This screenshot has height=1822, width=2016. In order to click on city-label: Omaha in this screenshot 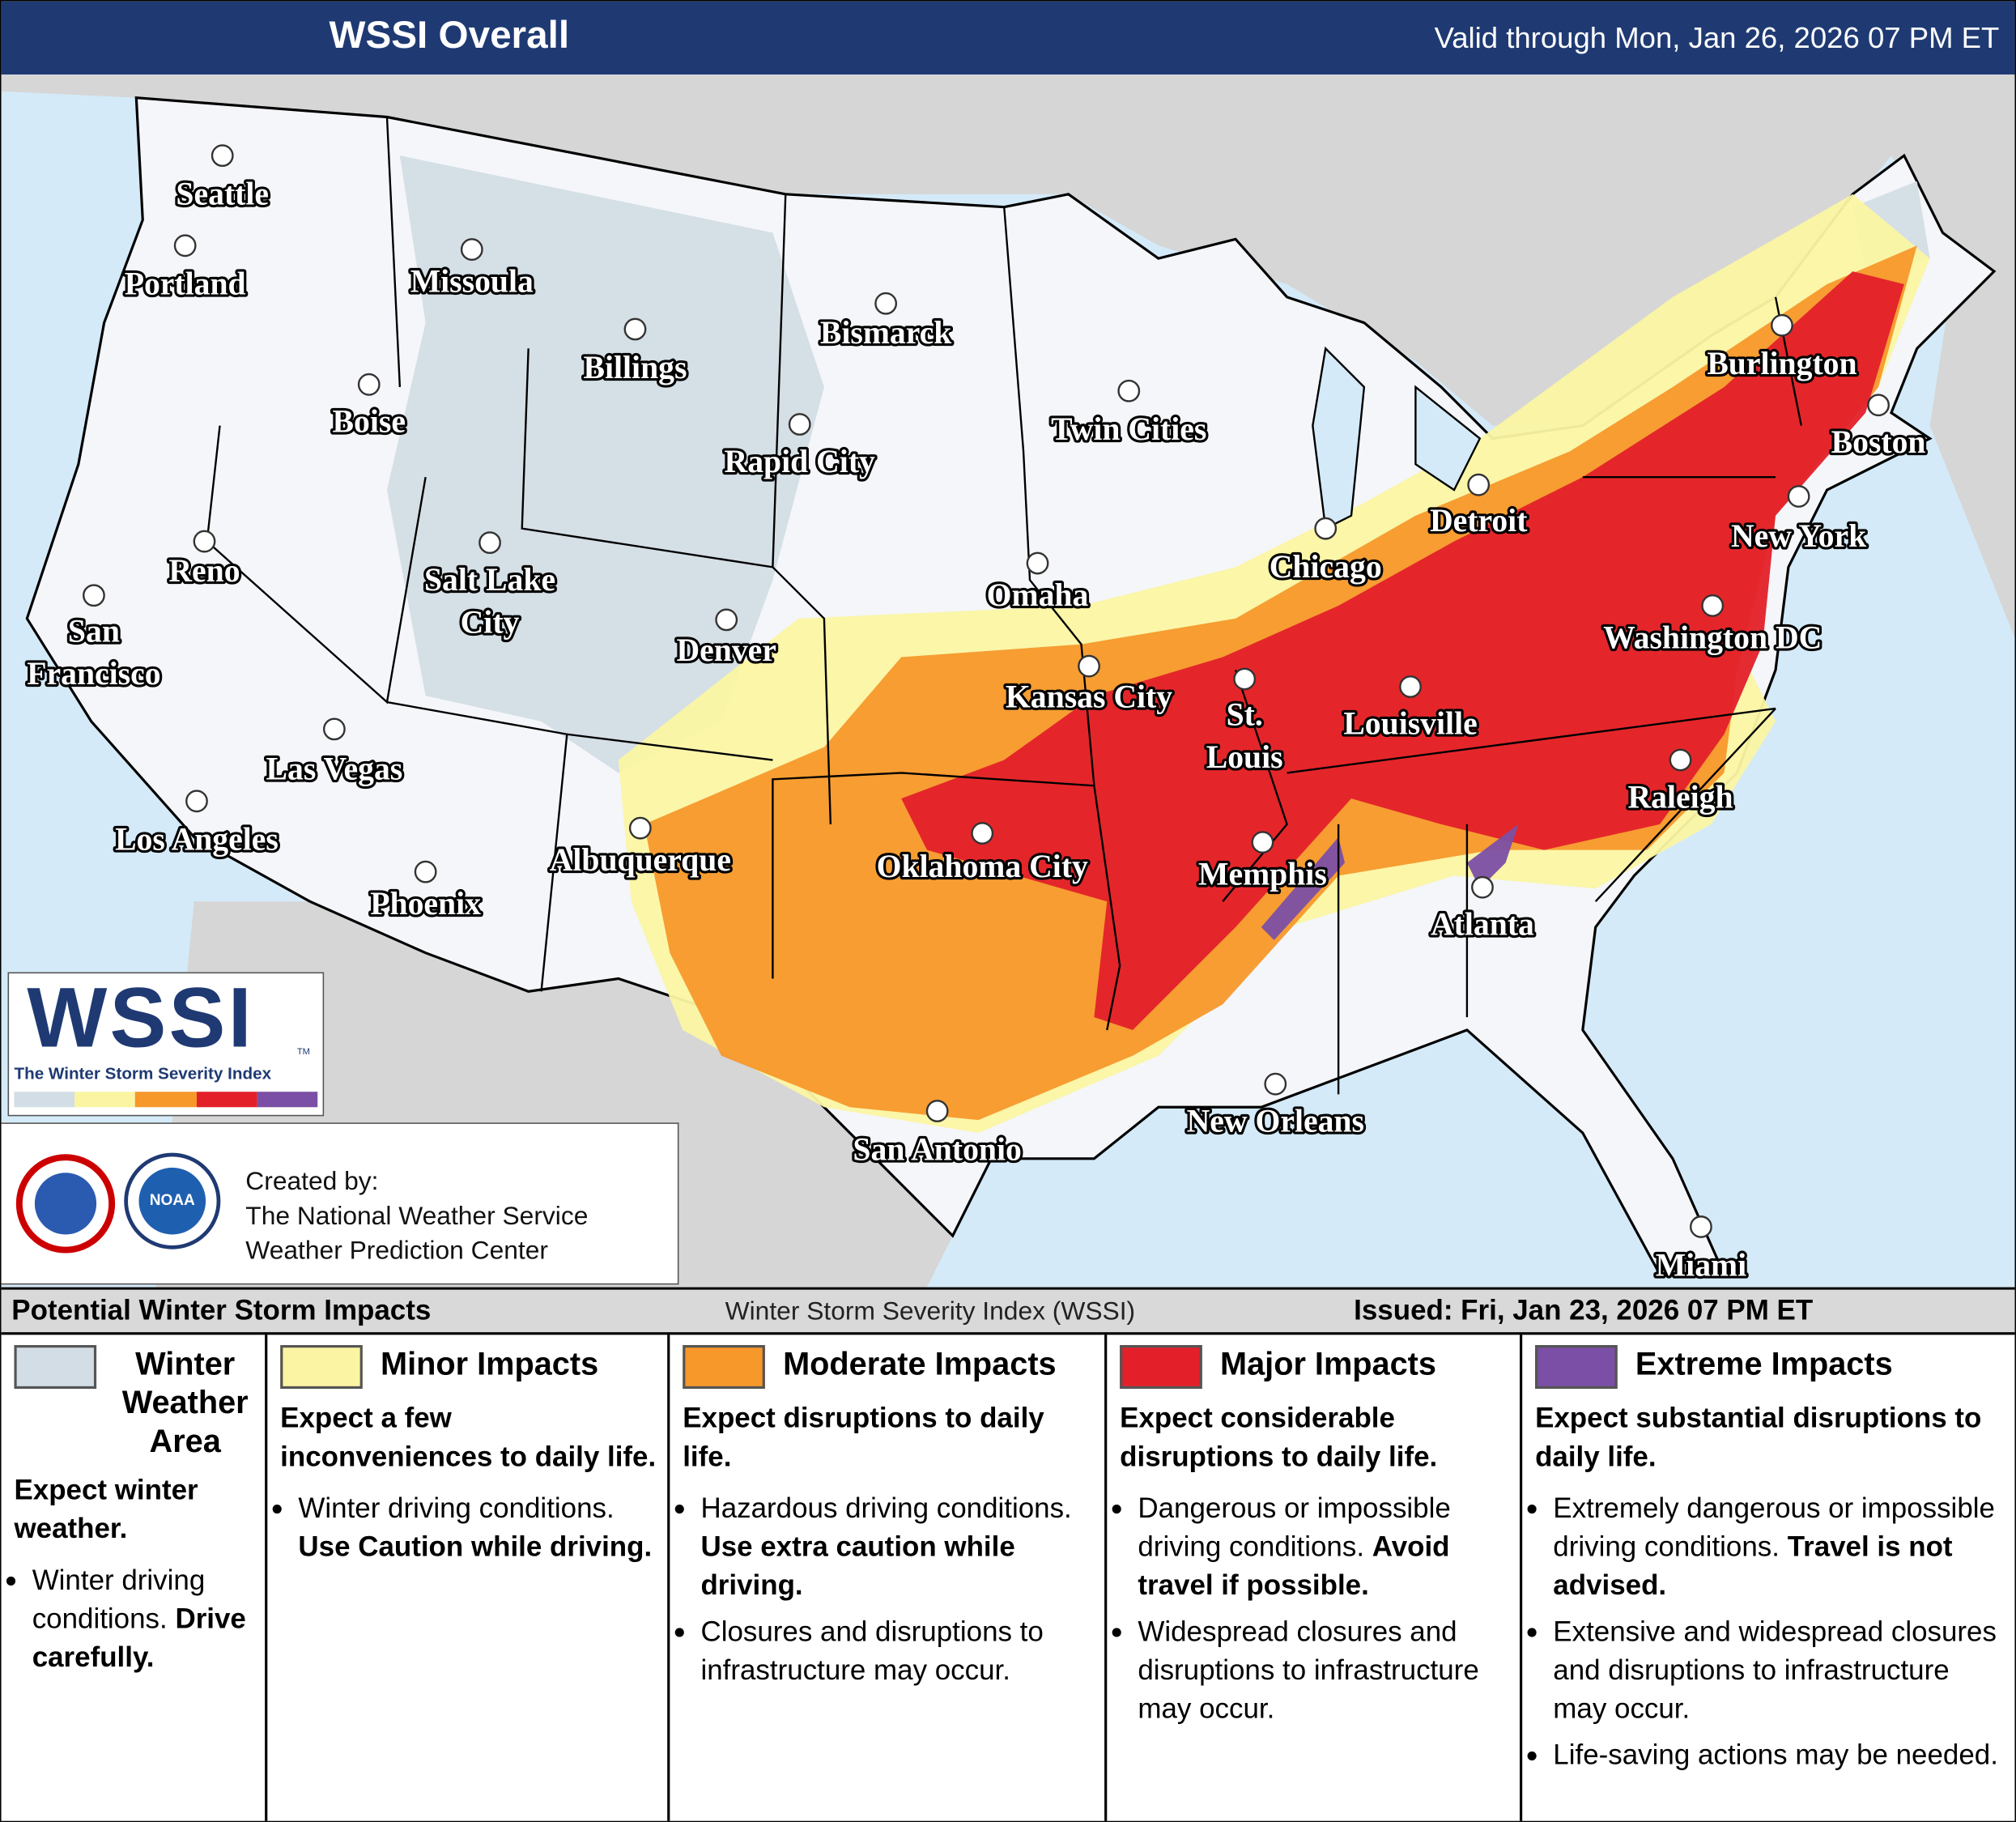, I will do `click(1038, 595)`.